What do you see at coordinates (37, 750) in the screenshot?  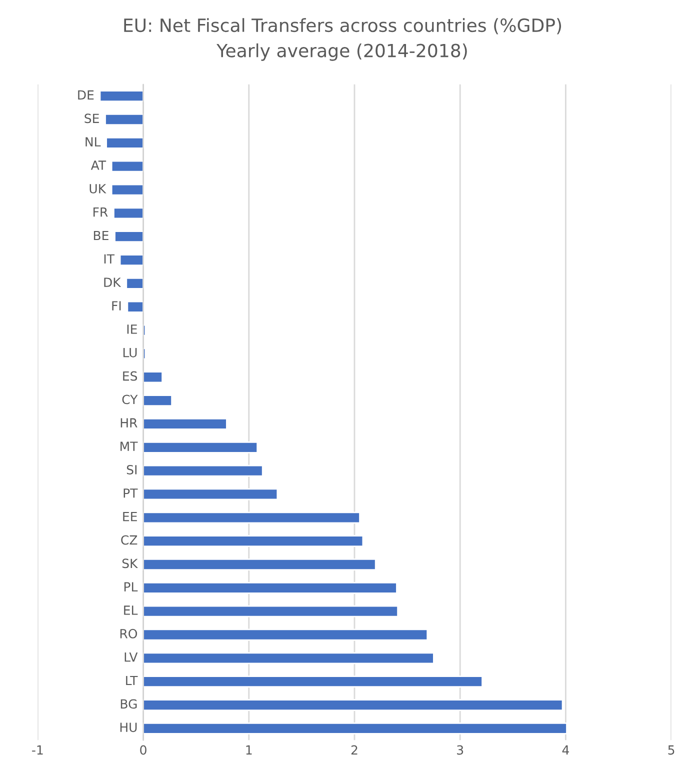 I see `x-tick-label: -1` at bounding box center [37, 750].